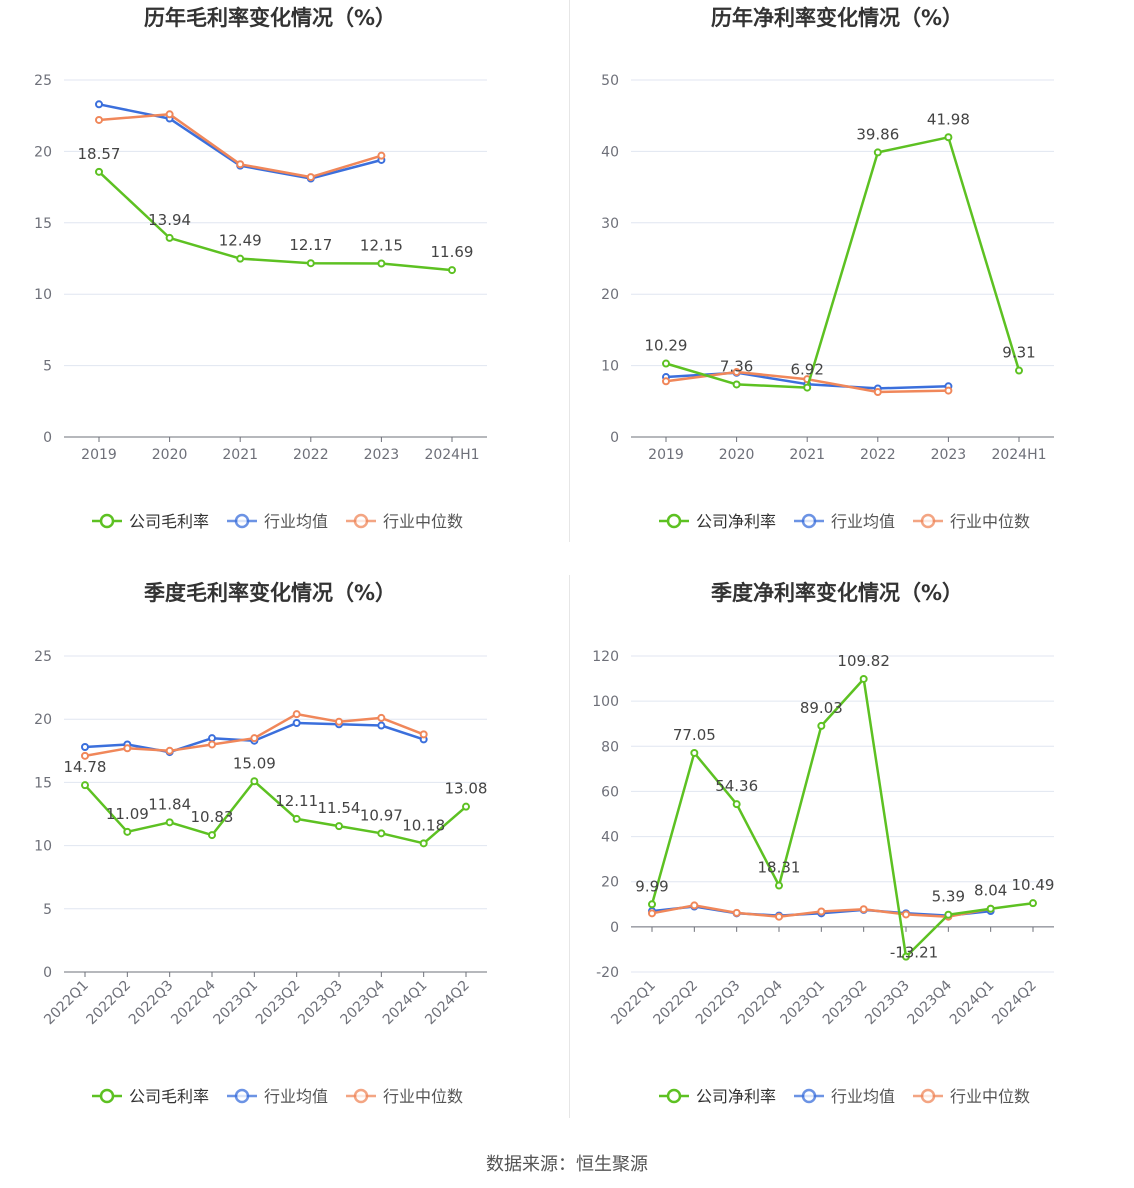 The width and height of the screenshot is (1134, 1188). What do you see at coordinates (948, 119) in the screenshot?
I see `data-label: 41.98` at bounding box center [948, 119].